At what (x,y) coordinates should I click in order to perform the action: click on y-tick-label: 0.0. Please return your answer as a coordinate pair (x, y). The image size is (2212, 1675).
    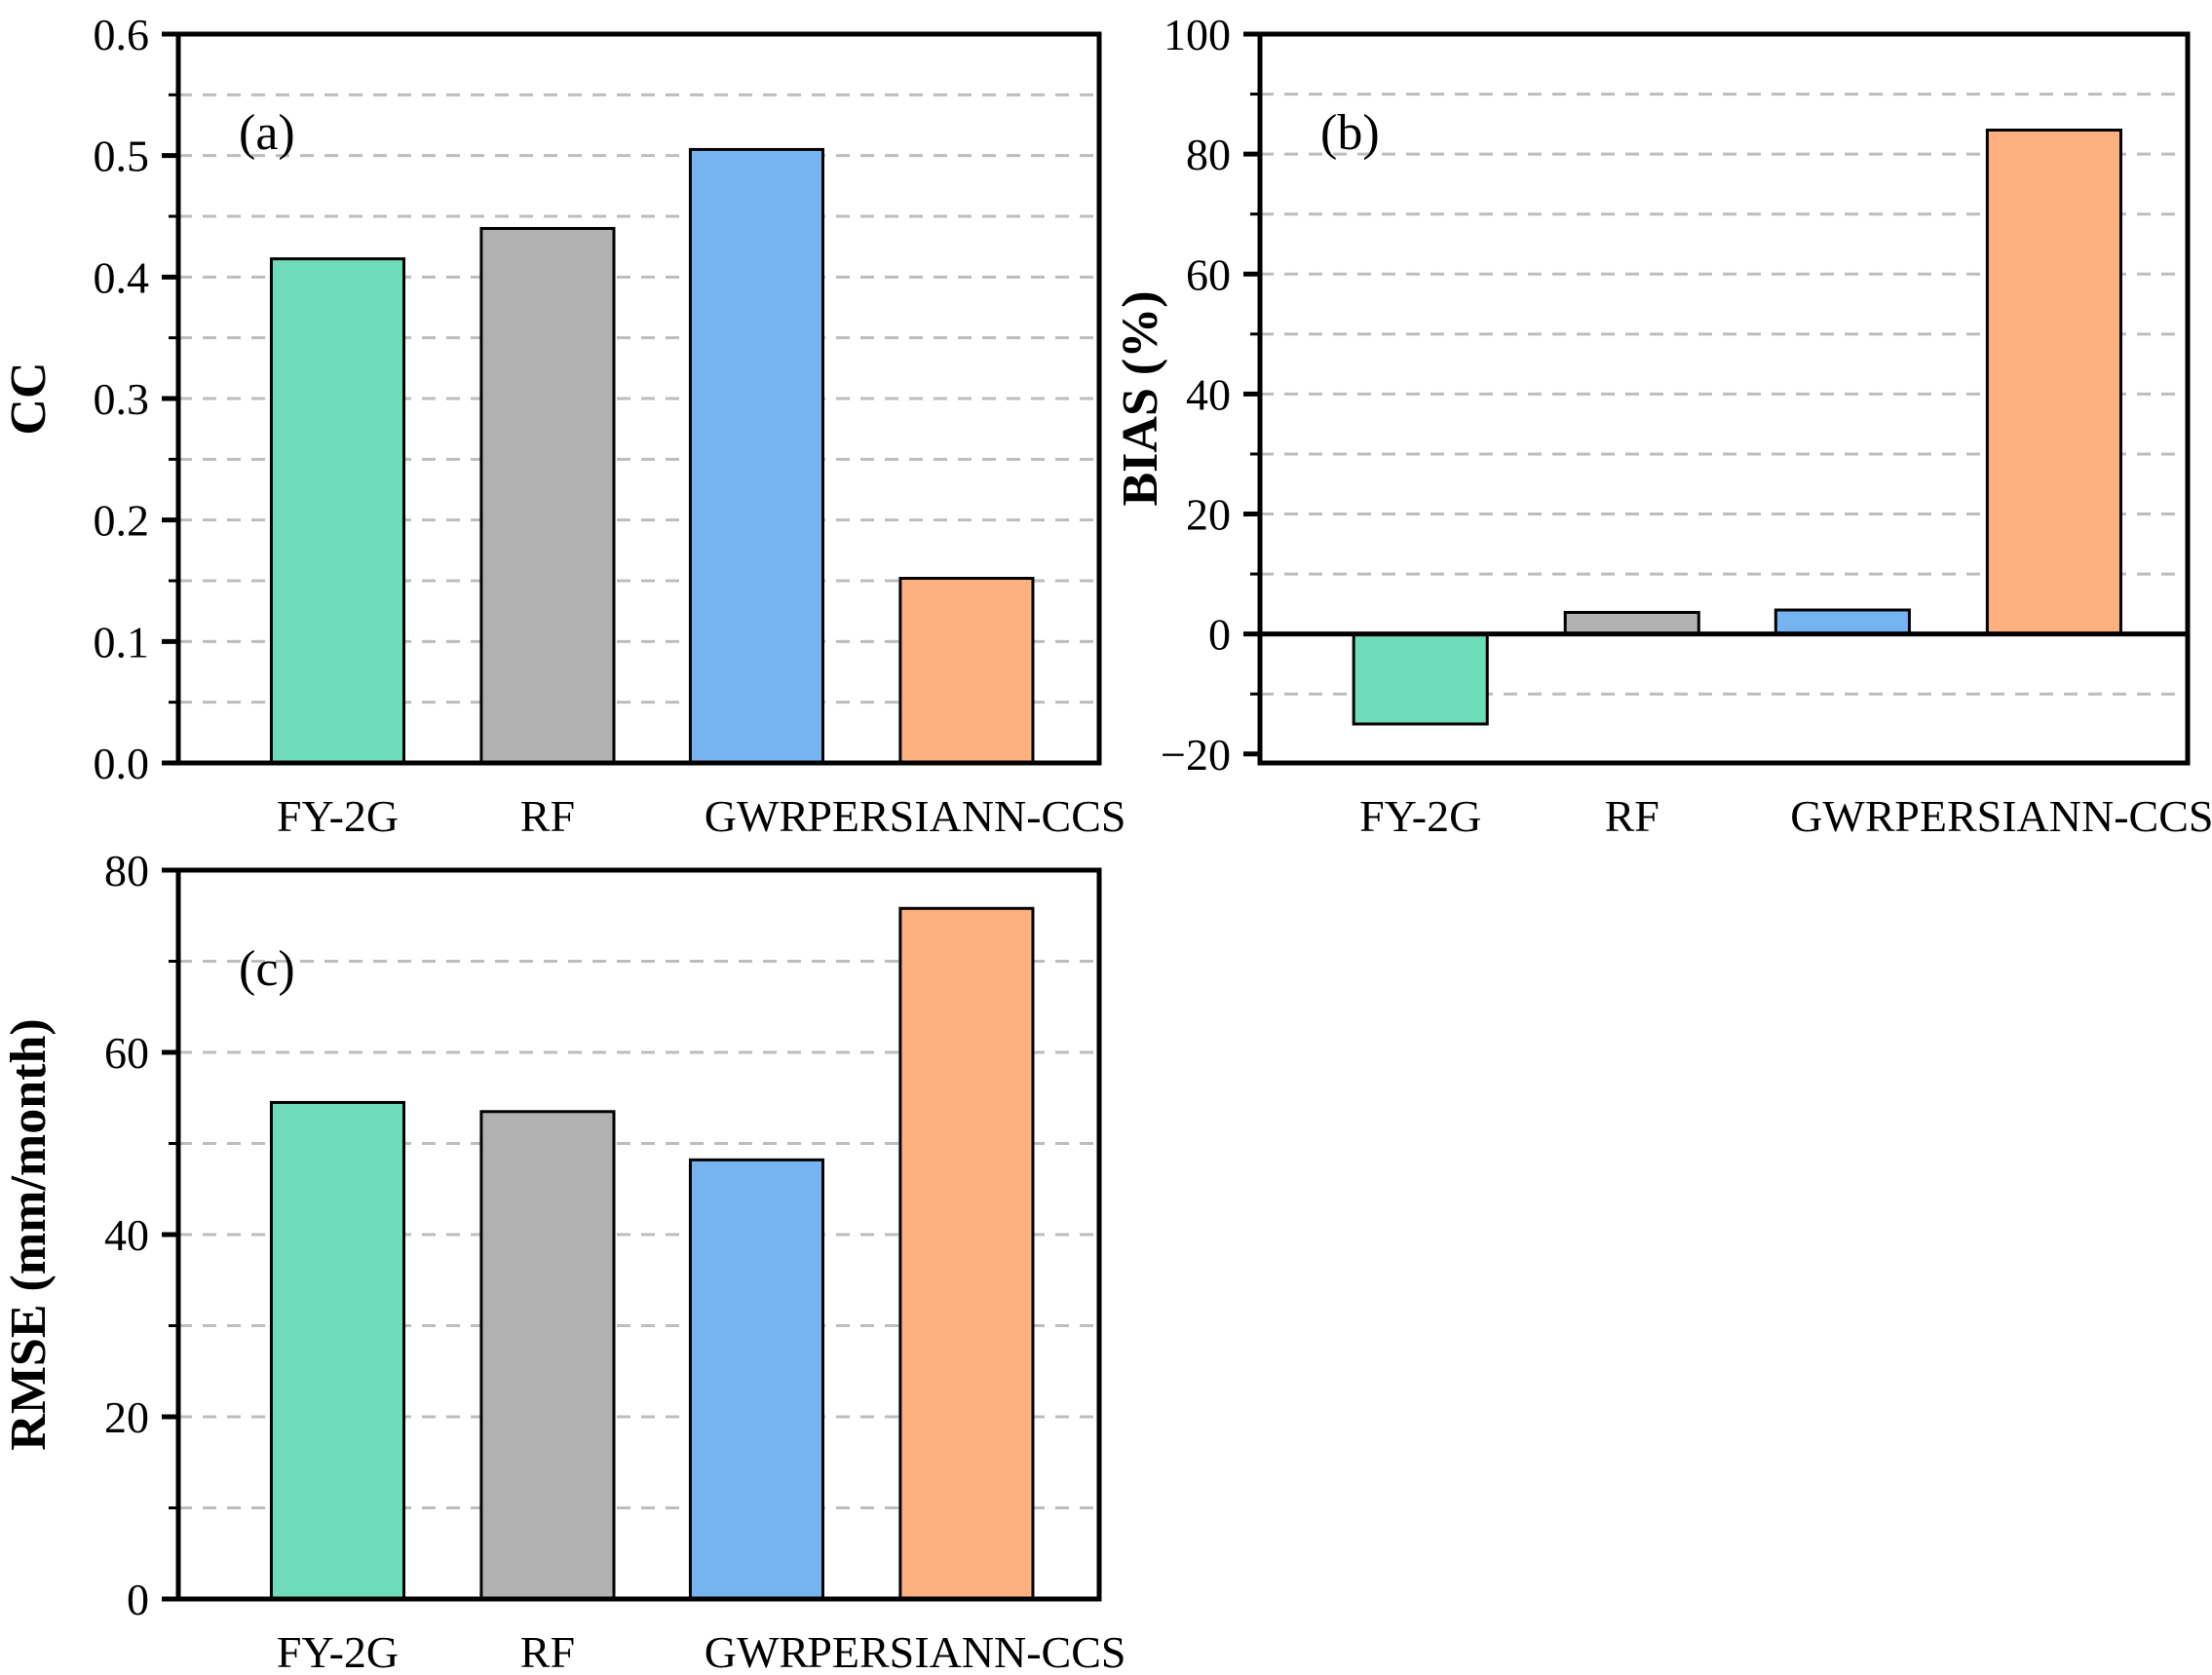
    Looking at the image, I should click on (122, 763).